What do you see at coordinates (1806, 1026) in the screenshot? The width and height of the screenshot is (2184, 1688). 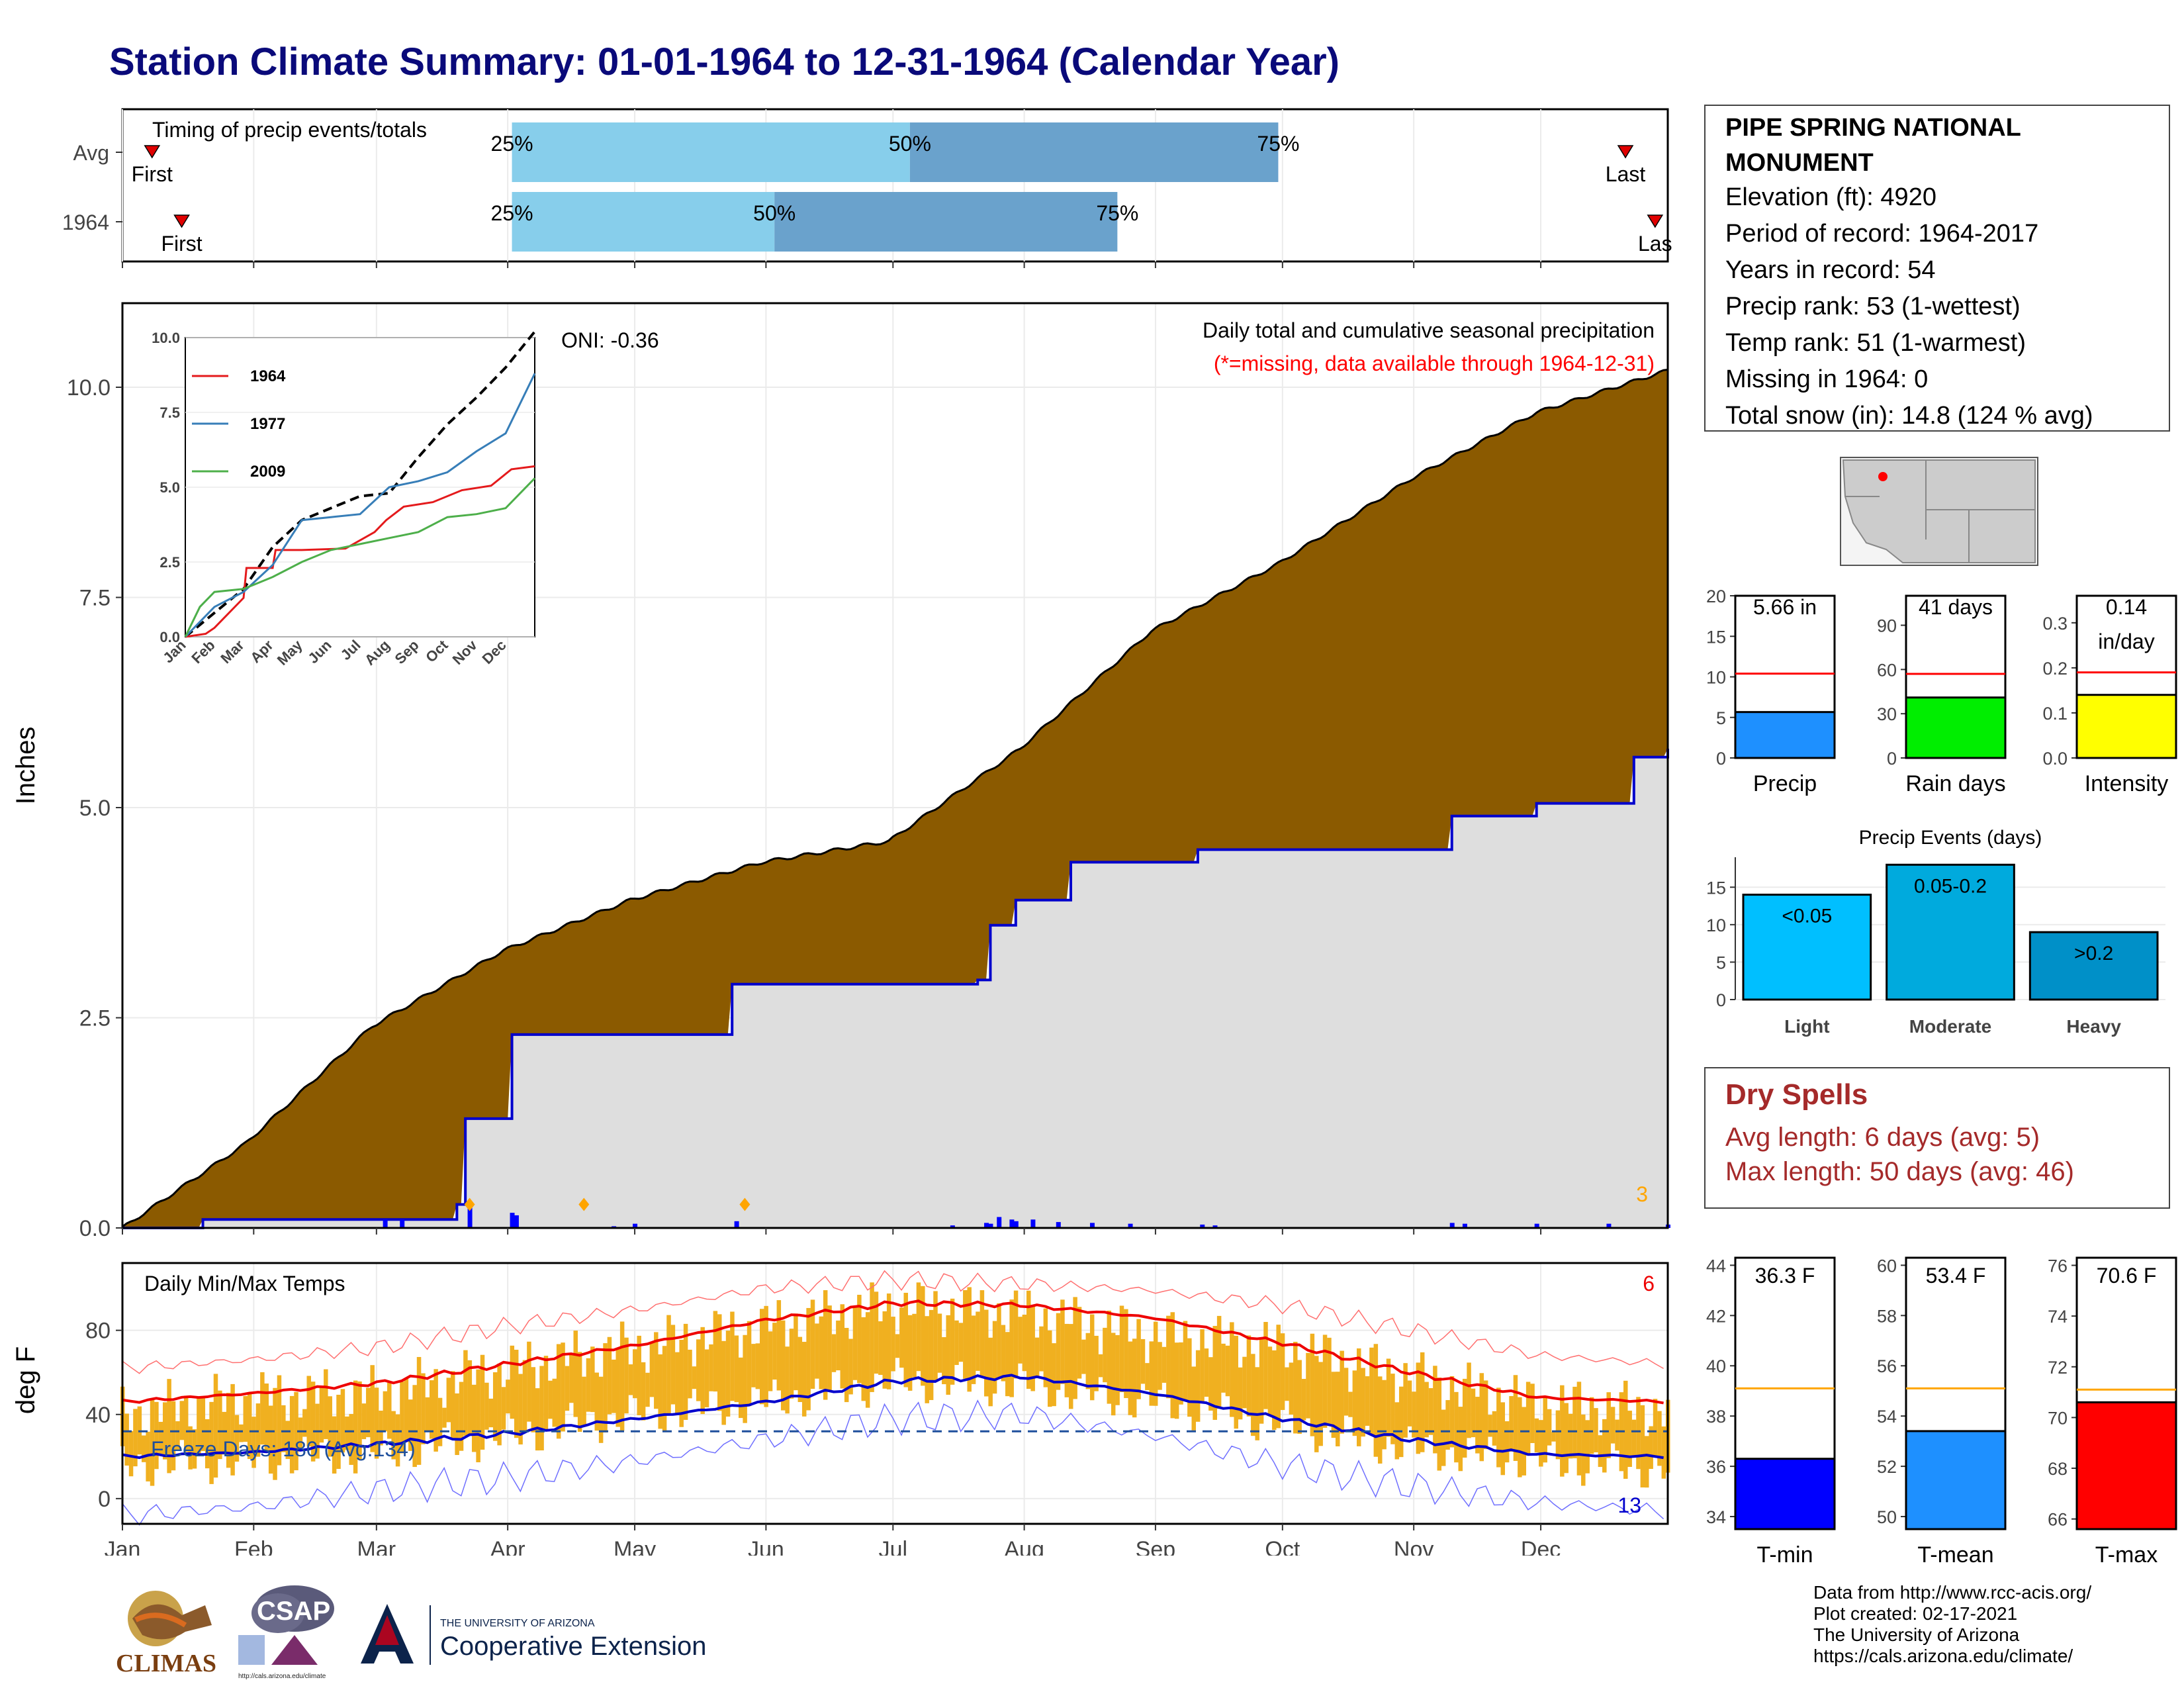 I see `events-category-label: Light` at bounding box center [1806, 1026].